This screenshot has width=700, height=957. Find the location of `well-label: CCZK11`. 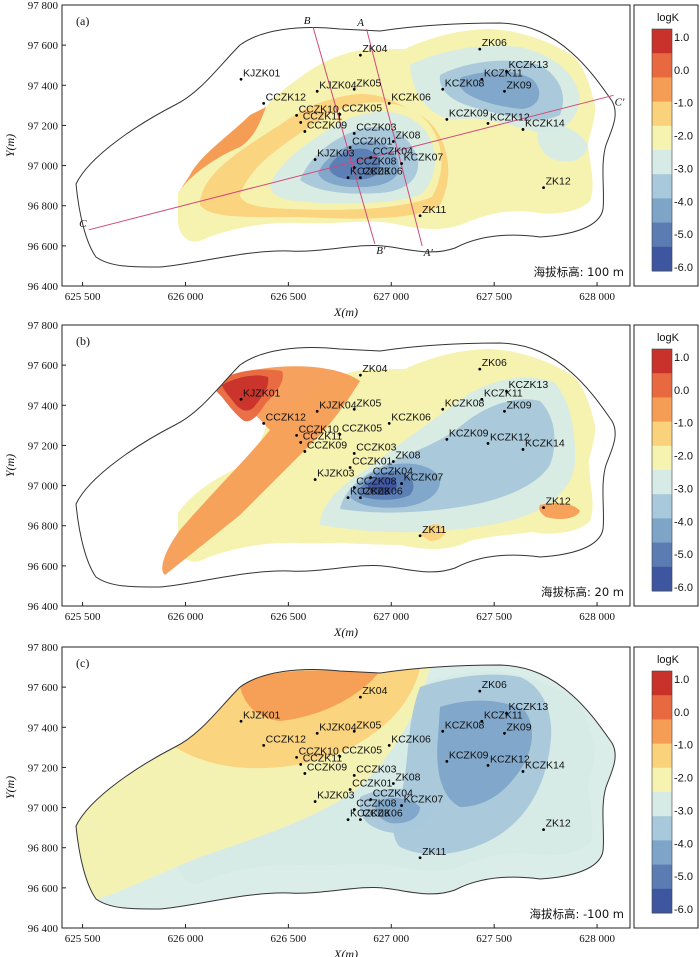

well-label: CCZK11 is located at coordinates (323, 116).